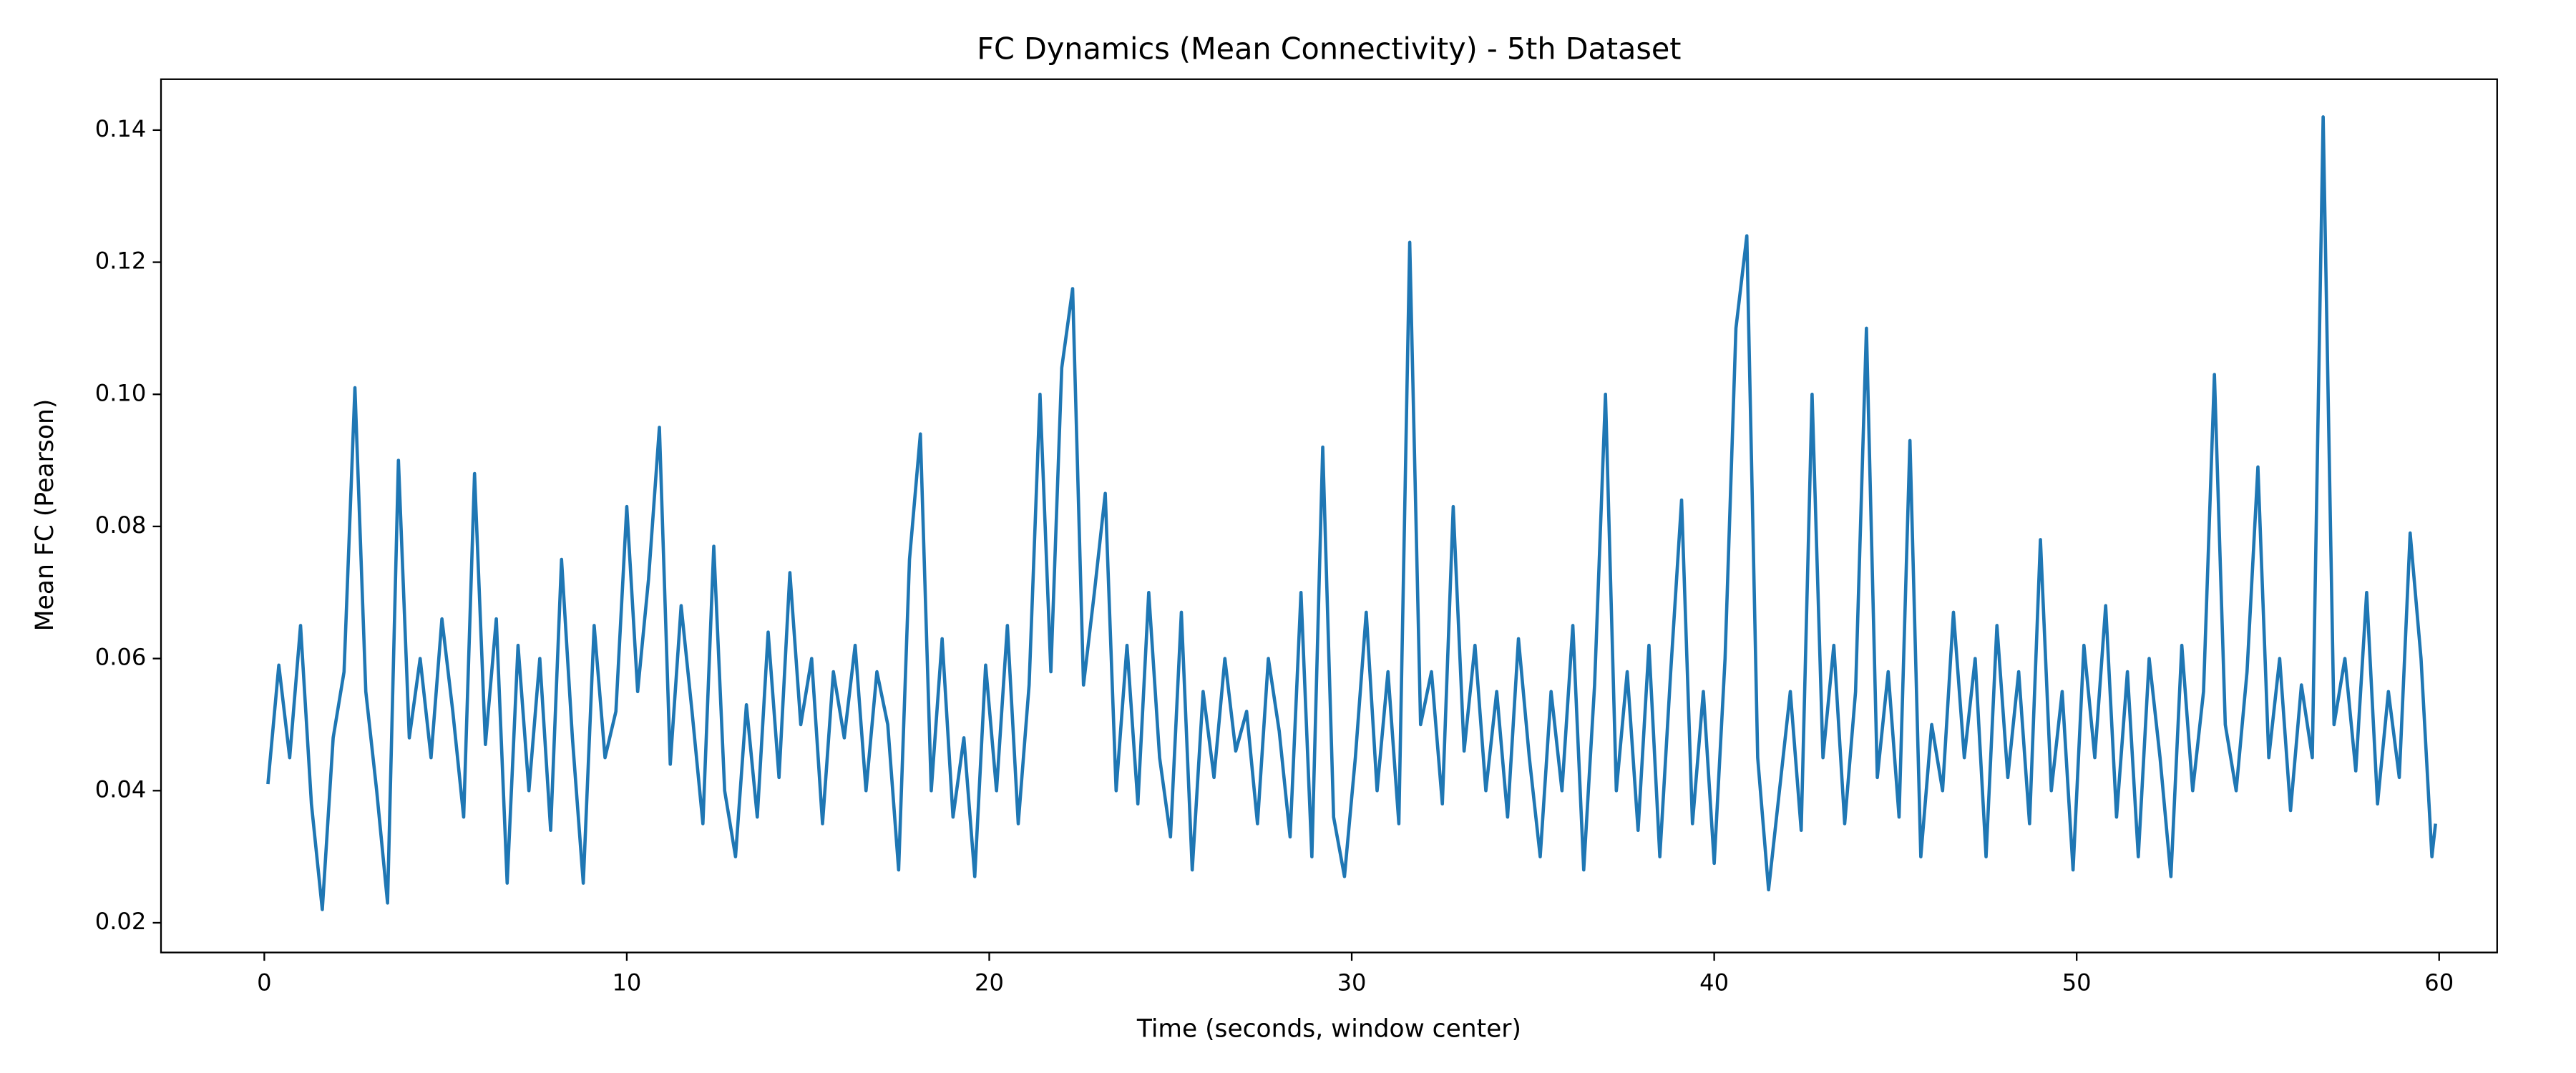 The height and width of the screenshot is (1073, 2576). Describe the element at coordinates (989, 983) in the screenshot. I see `x-tick-label: 20` at that location.